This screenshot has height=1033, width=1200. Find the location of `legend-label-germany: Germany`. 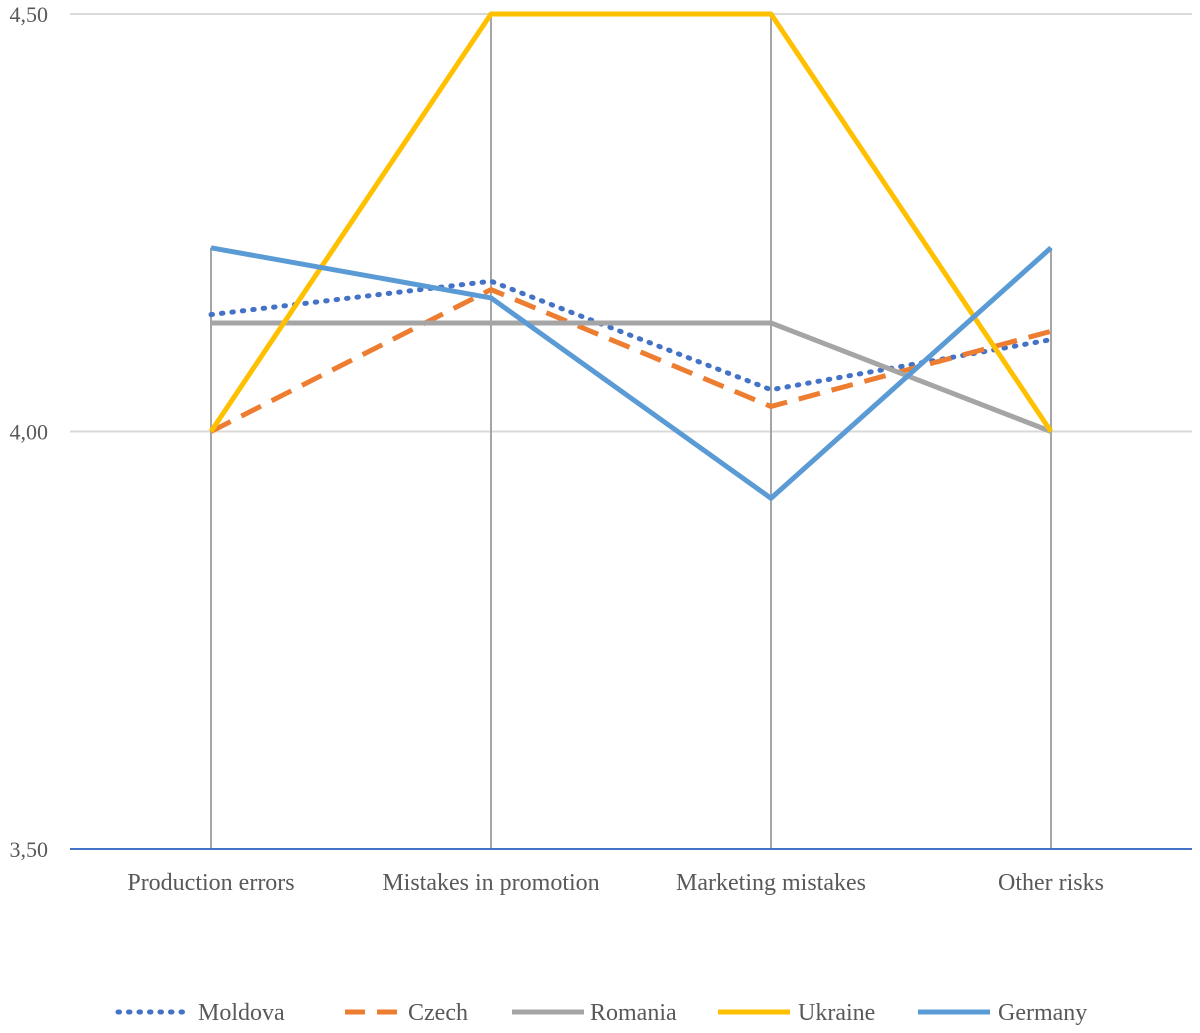

legend-label-germany: Germany is located at coordinates (1042, 1013).